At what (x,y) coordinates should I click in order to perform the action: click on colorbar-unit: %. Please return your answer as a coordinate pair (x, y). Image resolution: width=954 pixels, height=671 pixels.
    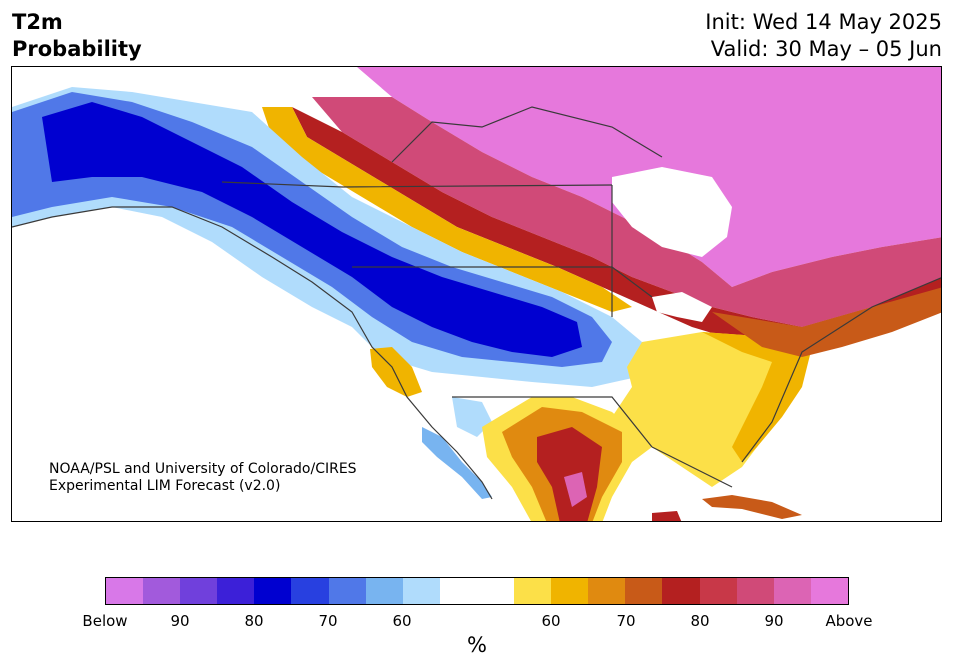
    Looking at the image, I should click on (477, 645).